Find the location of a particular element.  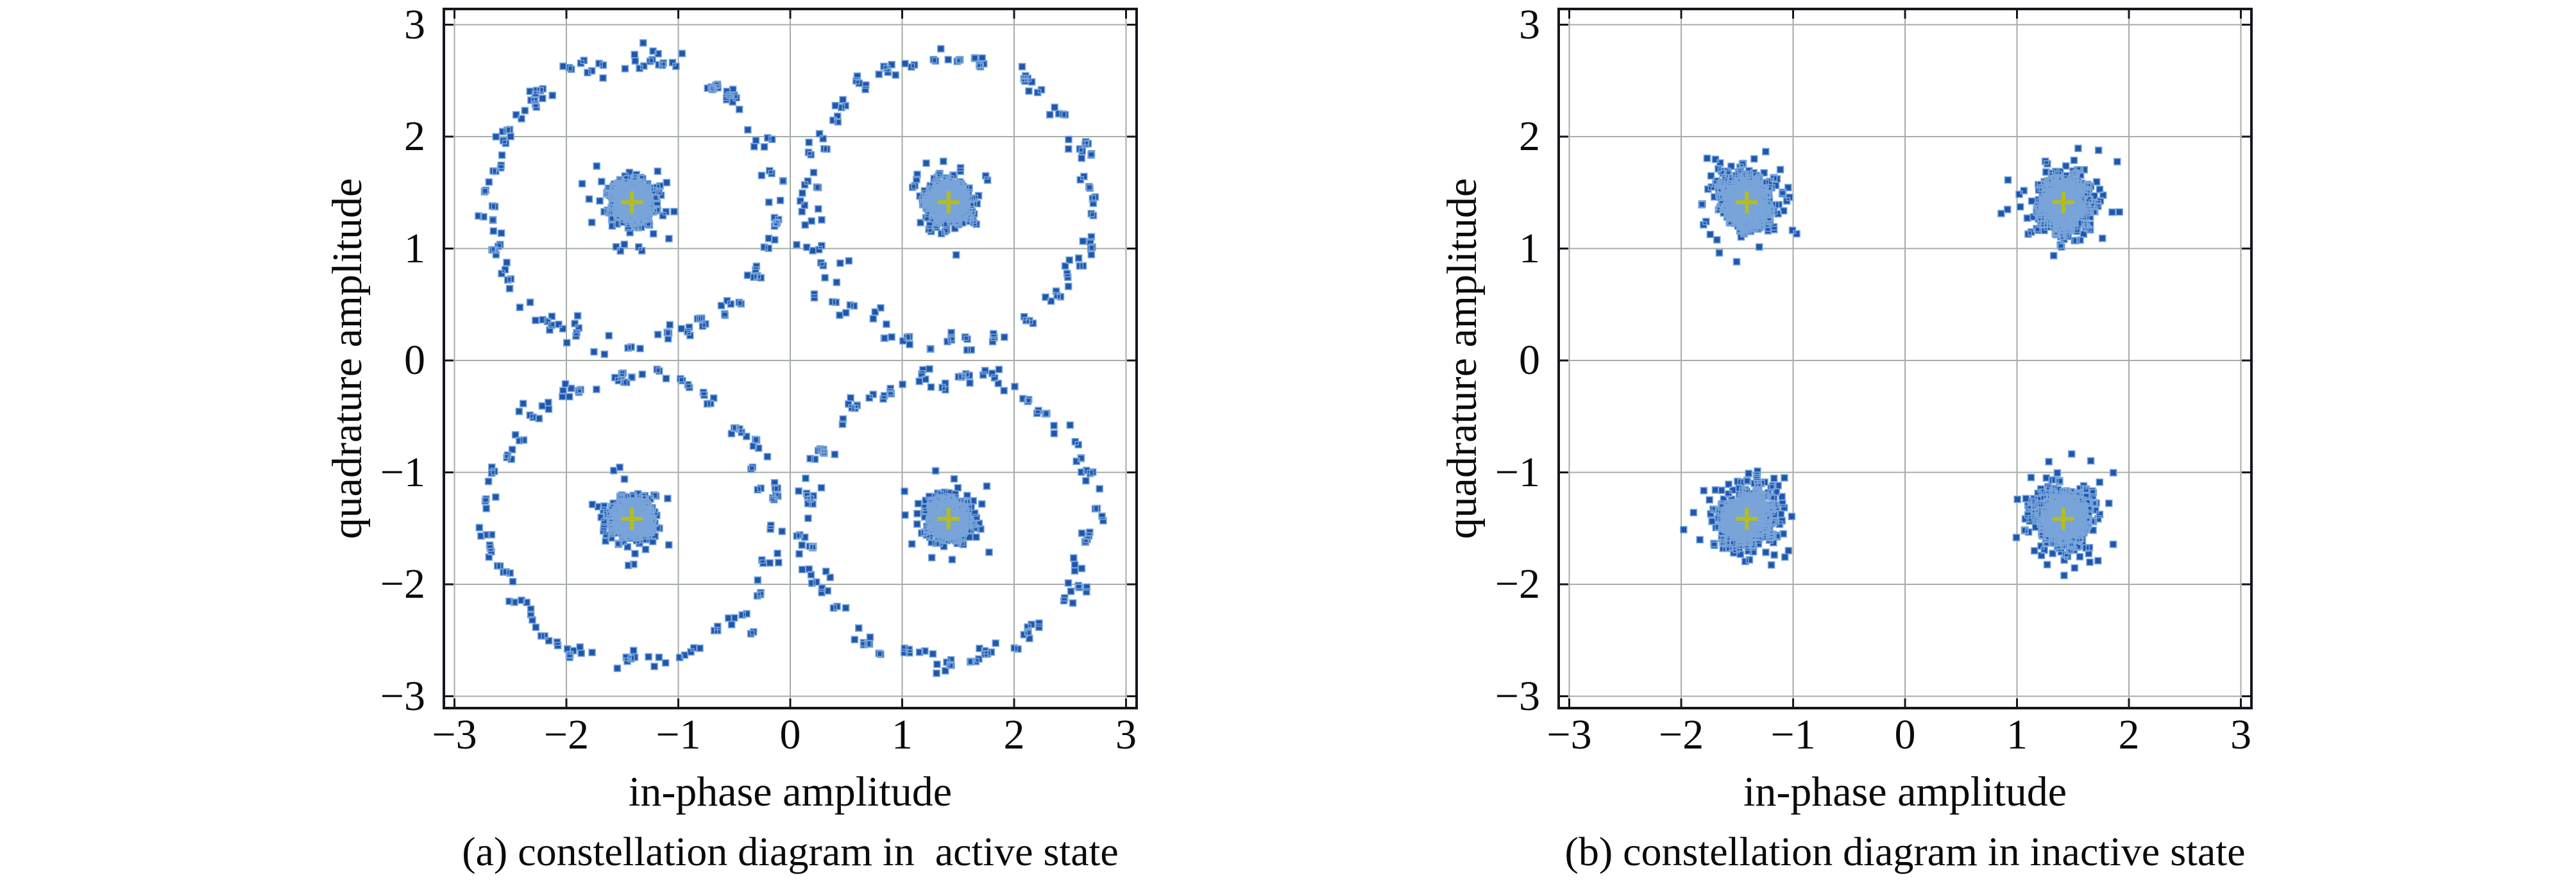

y-axis-label-a: quadrature amplitude is located at coordinates (347, 358).